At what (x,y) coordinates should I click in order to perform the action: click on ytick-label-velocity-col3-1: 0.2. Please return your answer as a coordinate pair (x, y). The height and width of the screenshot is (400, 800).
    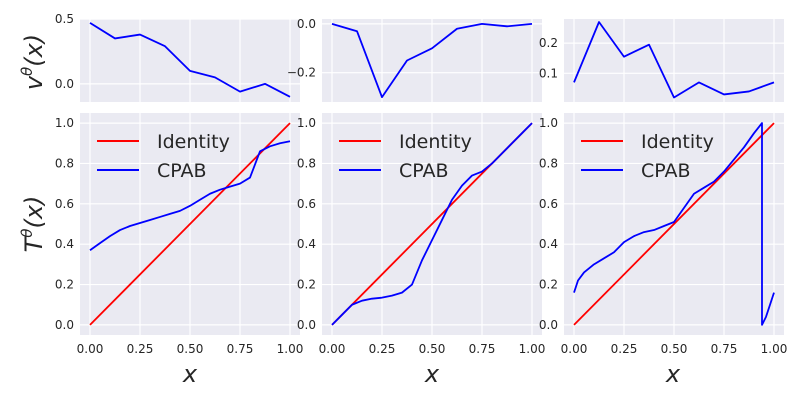
    Looking at the image, I should click on (548, 43).